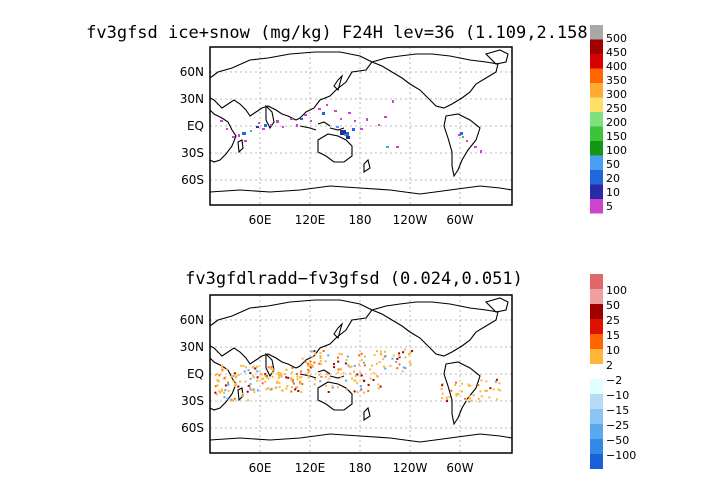  Describe the element at coordinates (361, 126) in the screenshot. I see `panel-1-gridlines` at that location.